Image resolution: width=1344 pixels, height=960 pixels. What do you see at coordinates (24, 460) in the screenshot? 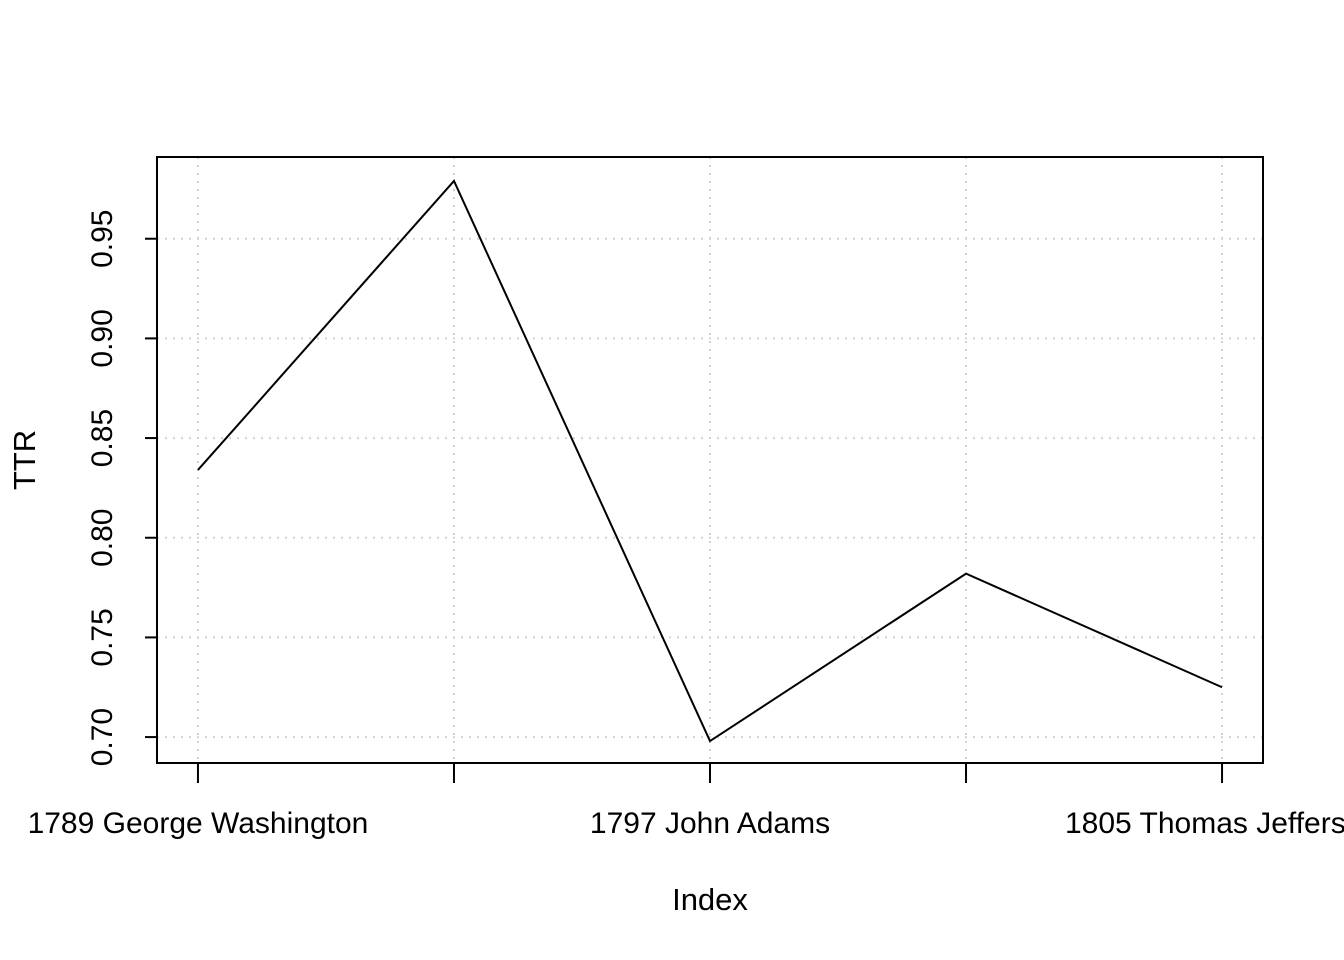
I see `y-axis-label: TTR` at bounding box center [24, 460].